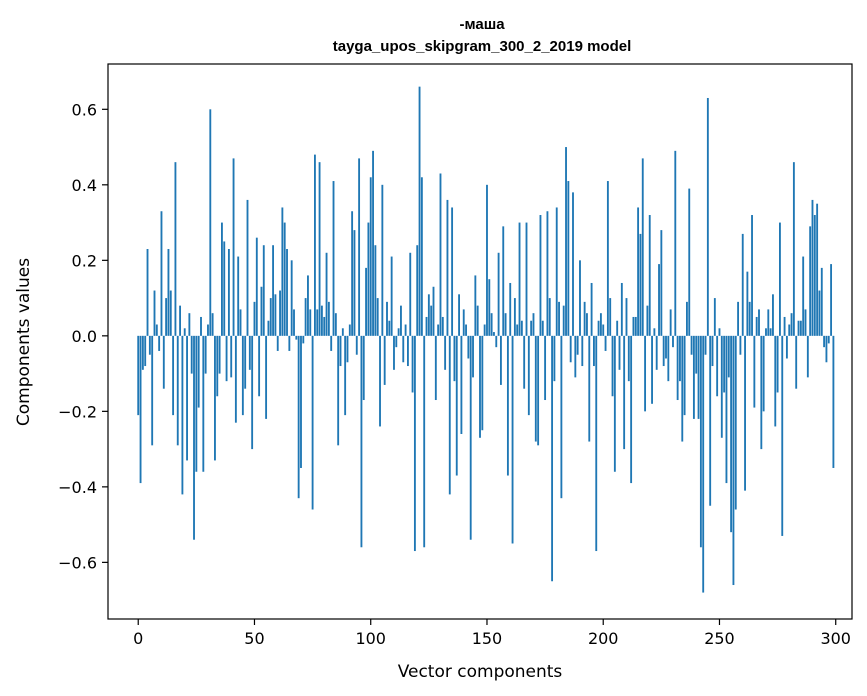 This screenshot has height=696, width=867. I want to click on x-tick-label: 250, so click(719, 638).